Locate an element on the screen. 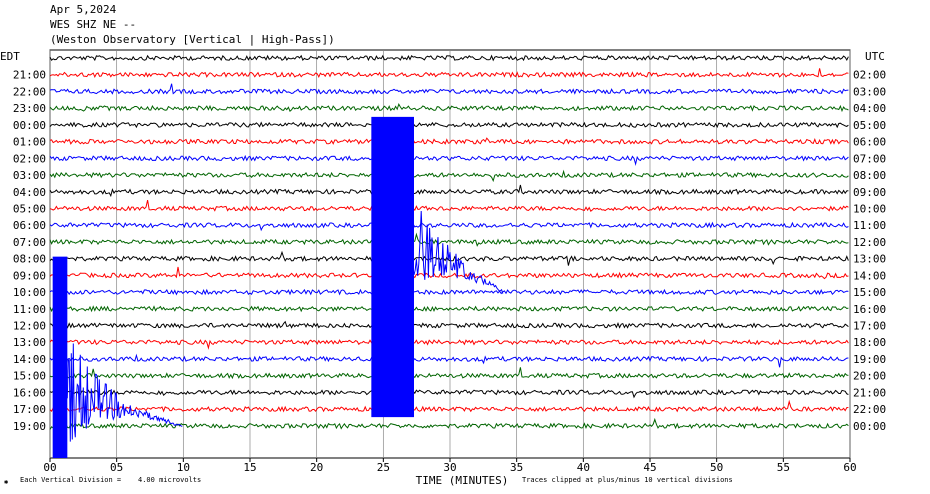 This screenshot has height=494, width=930. x-tick-label: 40 is located at coordinates (583, 467).